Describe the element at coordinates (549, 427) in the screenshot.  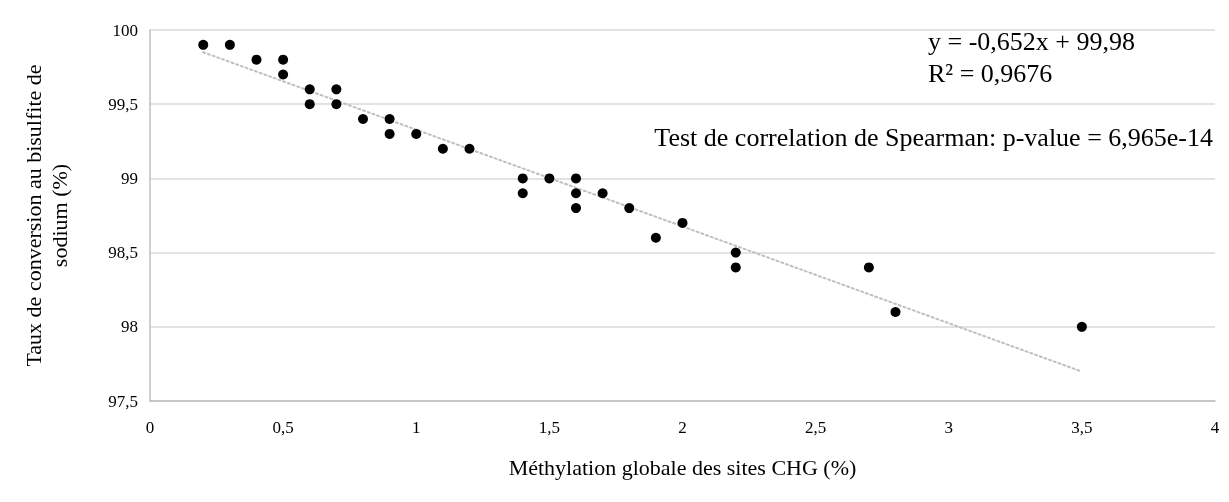
I see `x-tick-label: 1,5` at that location.